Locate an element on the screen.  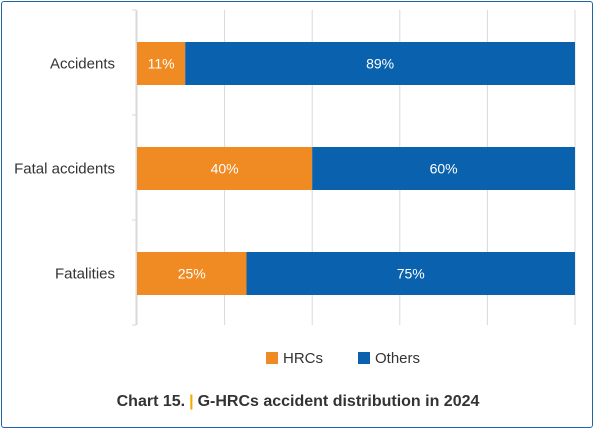
category-label: Fatal accidents is located at coordinates (64, 169).